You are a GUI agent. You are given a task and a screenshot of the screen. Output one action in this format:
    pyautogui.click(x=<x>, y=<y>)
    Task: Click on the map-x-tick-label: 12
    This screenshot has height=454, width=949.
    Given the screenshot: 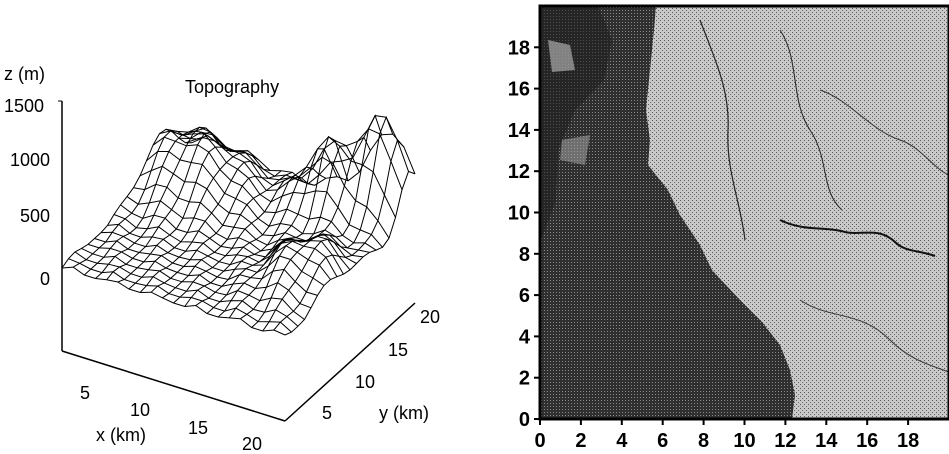 What is the action you would take?
    pyautogui.click(x=785, y=441)
    